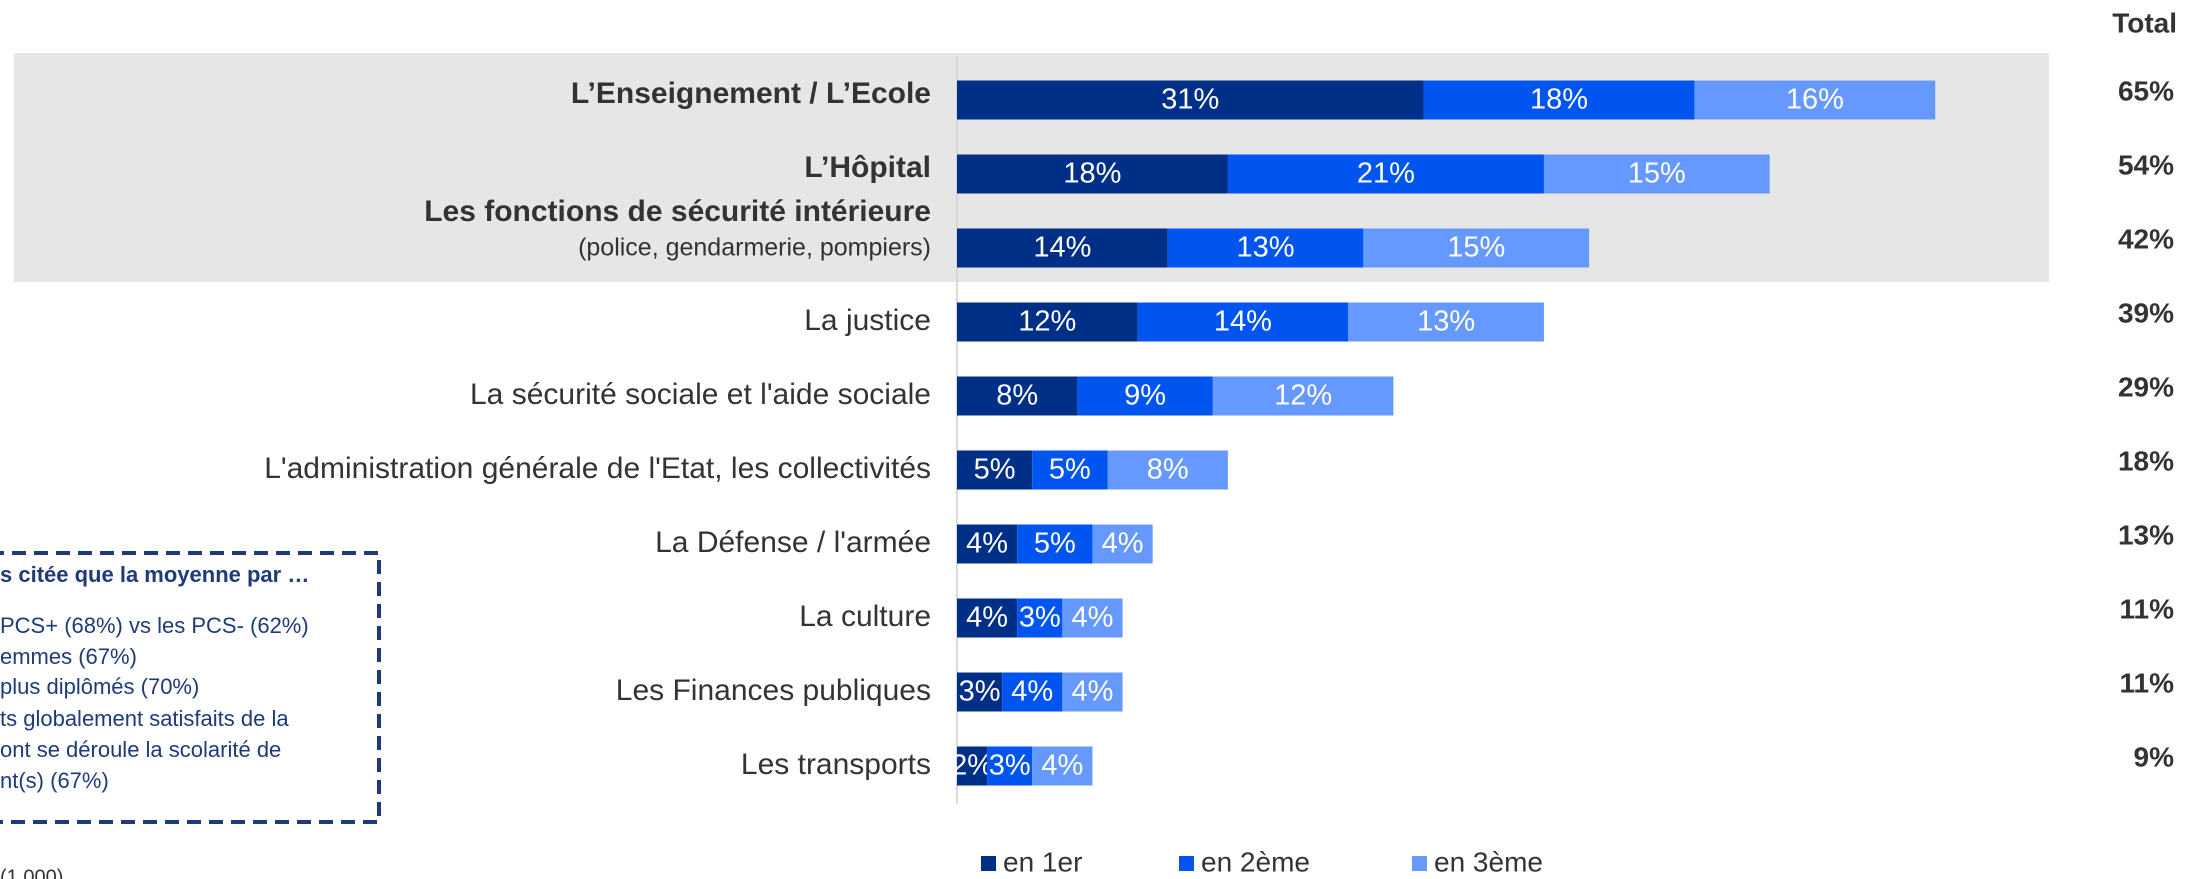 The height and width of the screenshot is (879, 2185). I want to click on category-label: La culture, so click(865, 616).